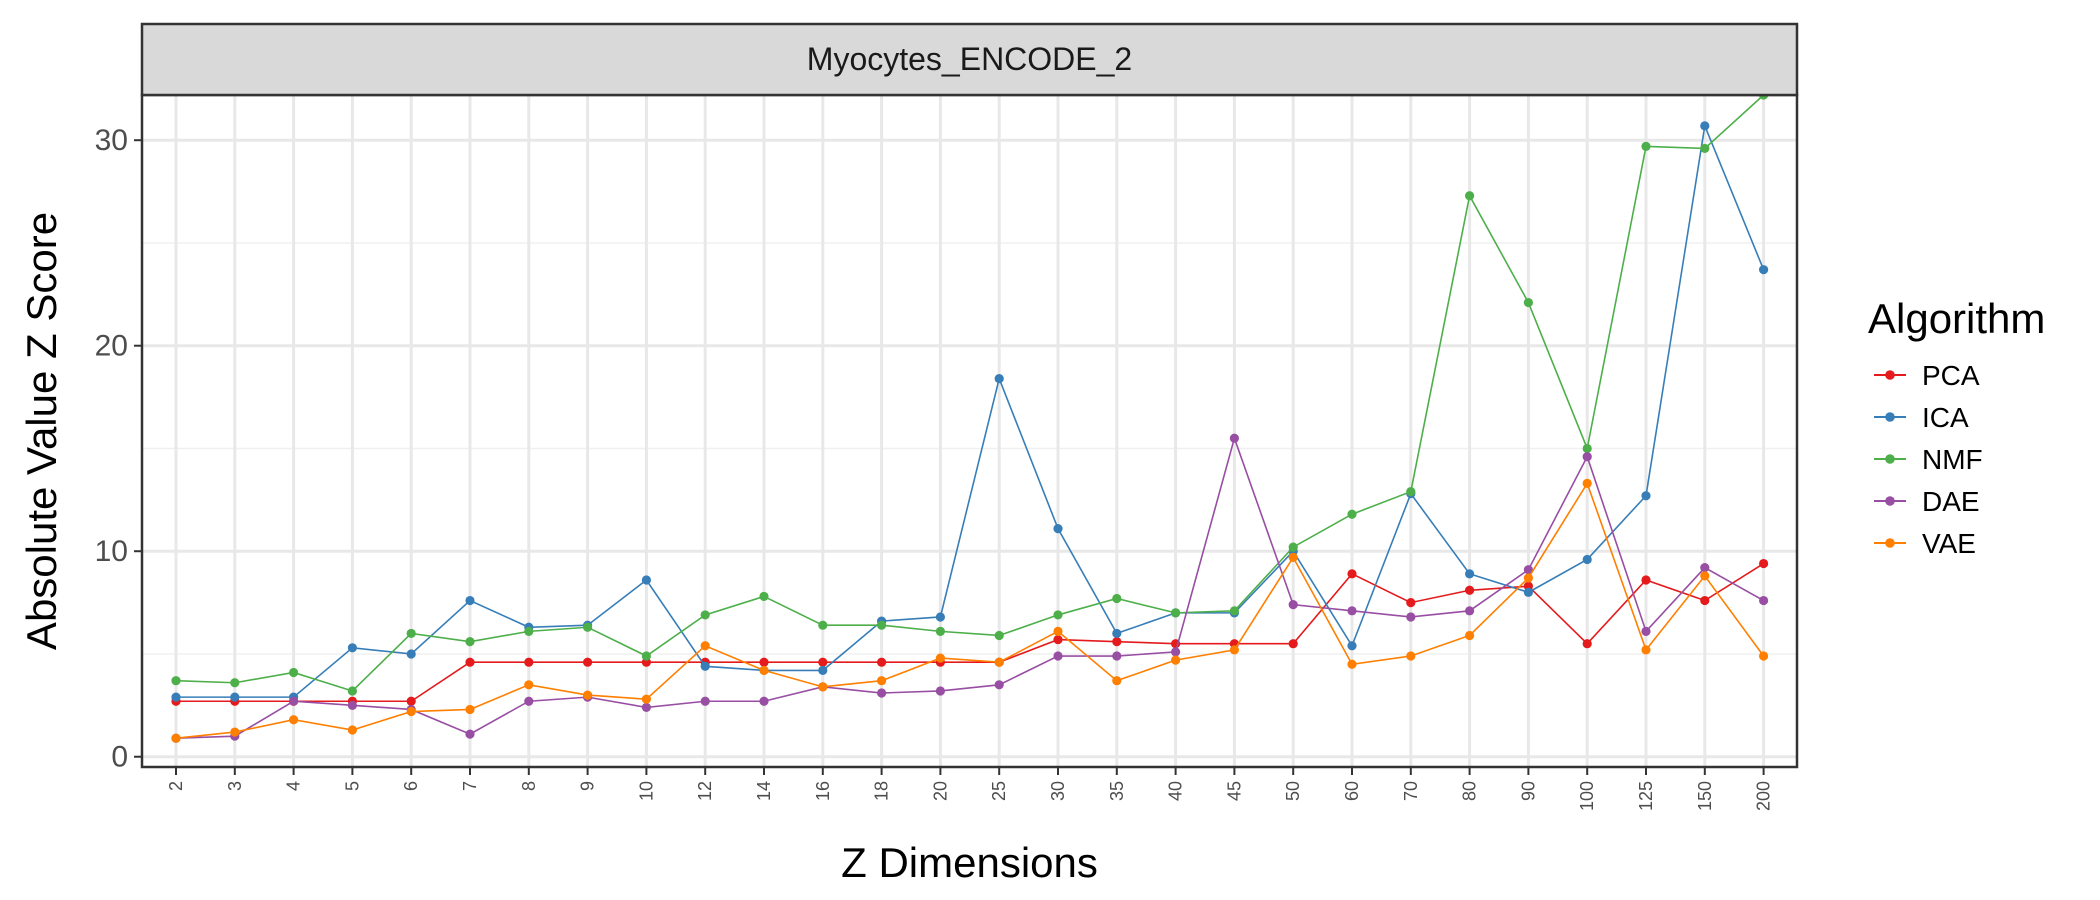 The width and height of the screenshot is (2100, 900). What do you see at coordinates (352, 786) in the screenshot?
I see `x-tick-label: 5` at bounding box center [352, 786].